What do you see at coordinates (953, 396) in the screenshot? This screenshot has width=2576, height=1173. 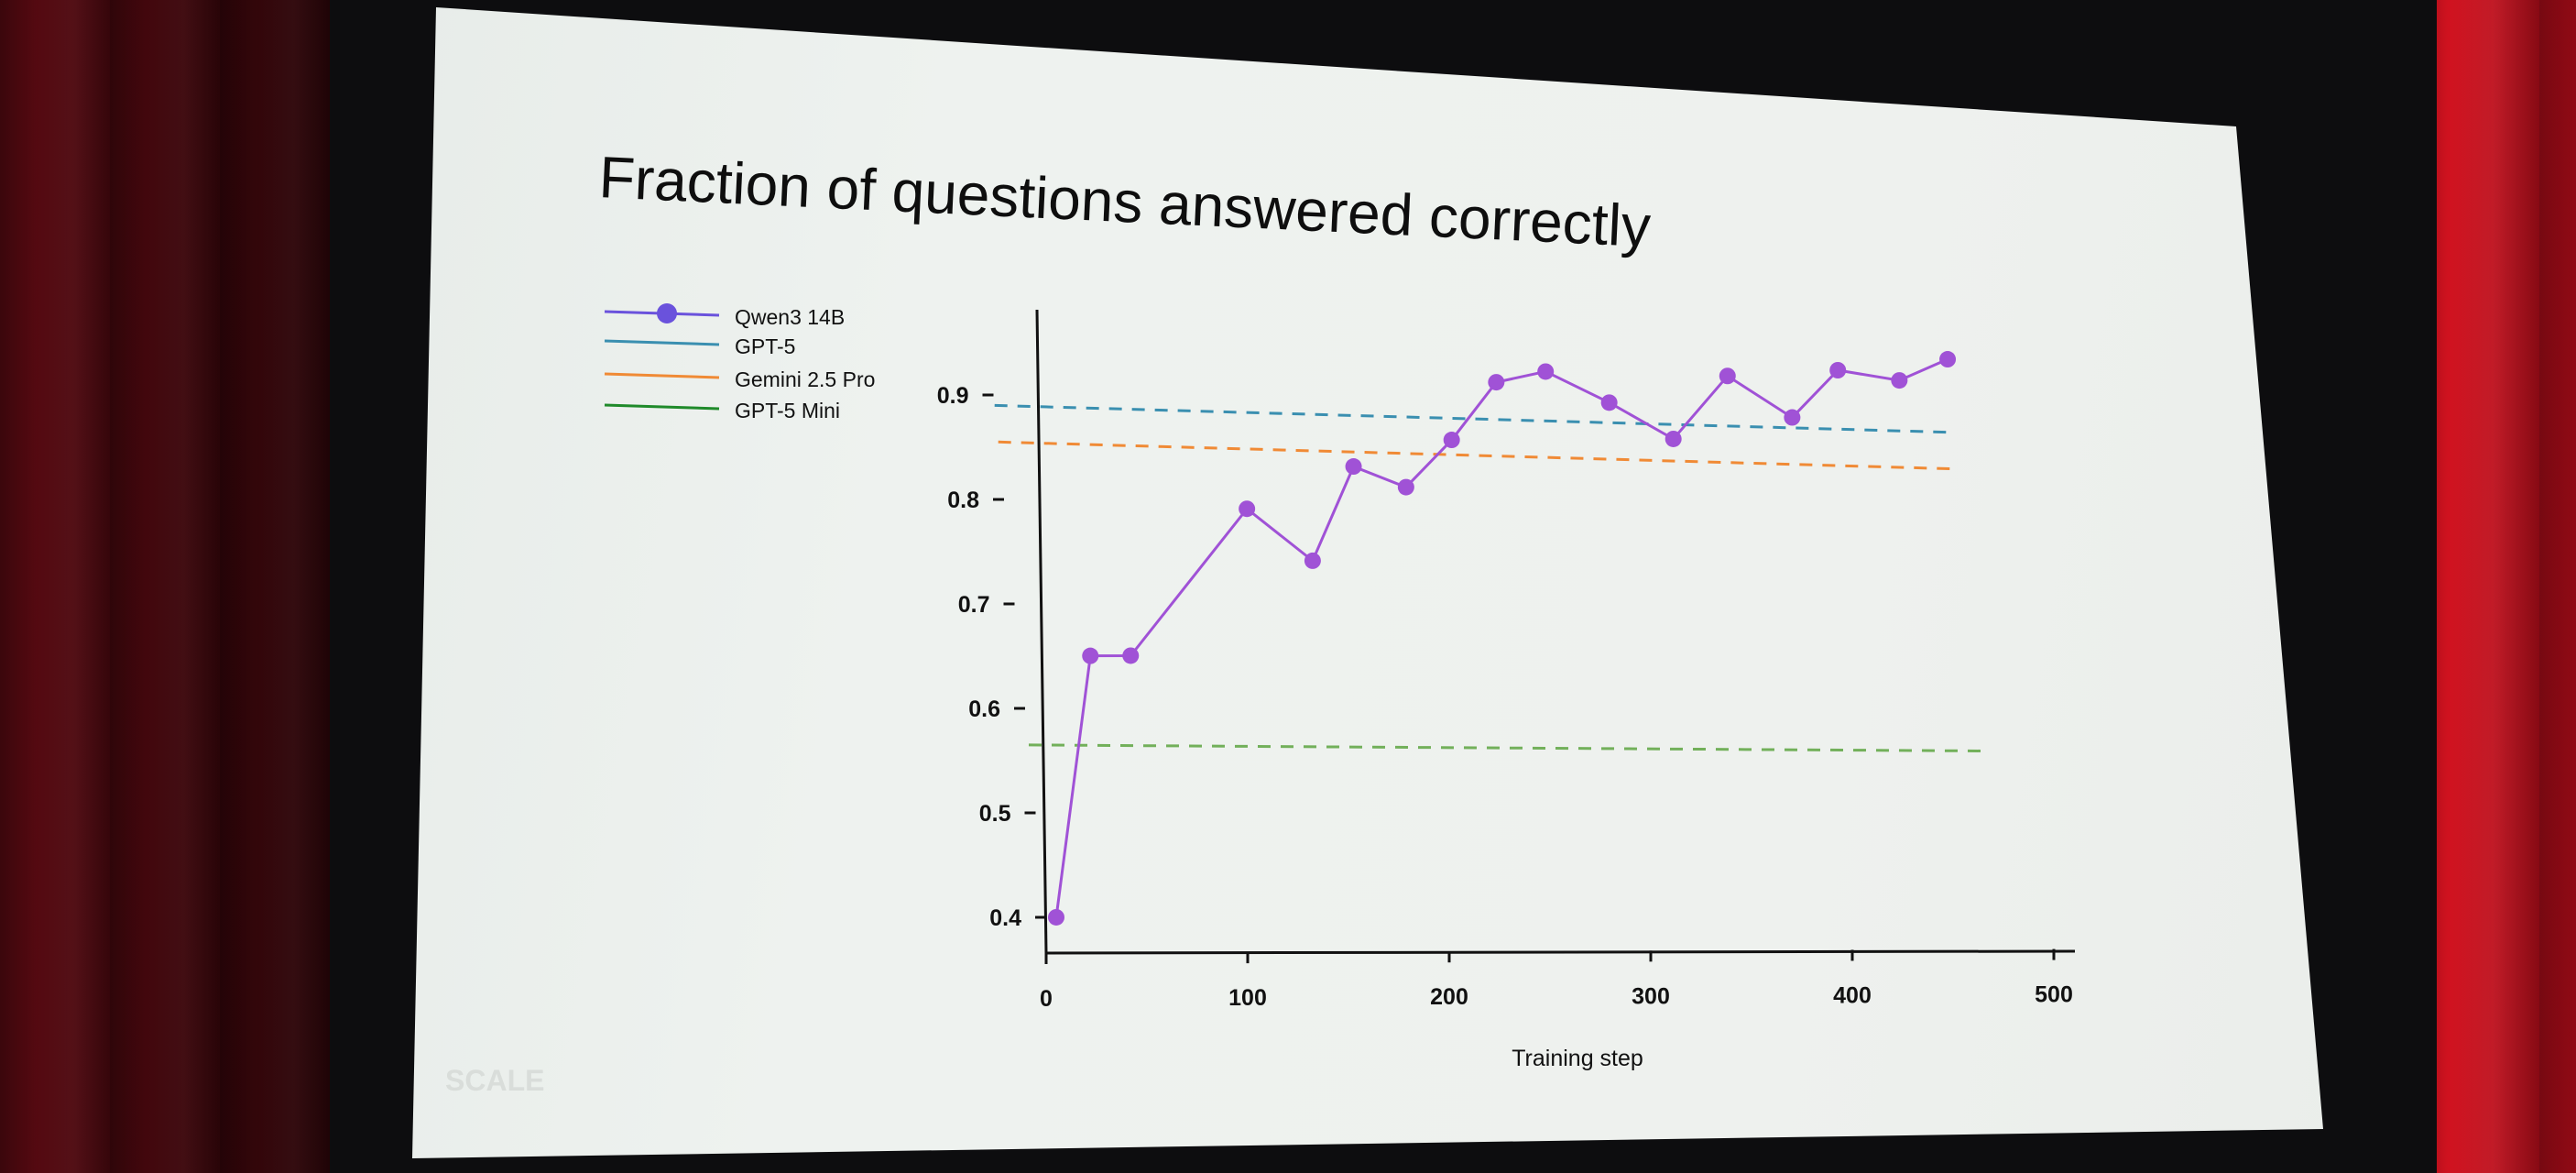 I see `y-tick-label: 0.9` at bounding box center [953, 396].